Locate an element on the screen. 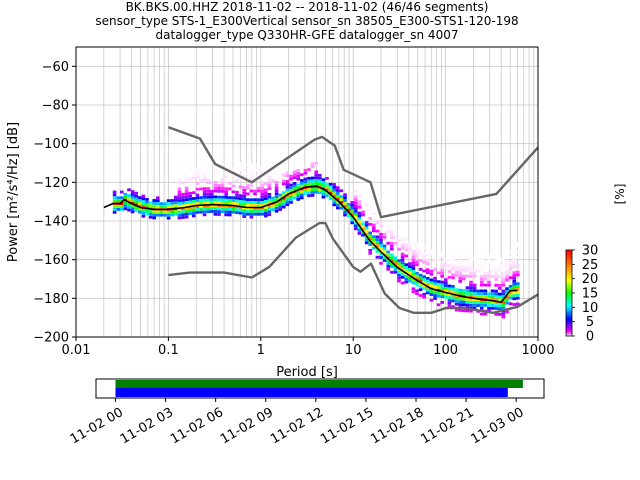 This screenshot has height=480, width=640. colorbar-tick-label: 15 is located at coordinates (590, 294).